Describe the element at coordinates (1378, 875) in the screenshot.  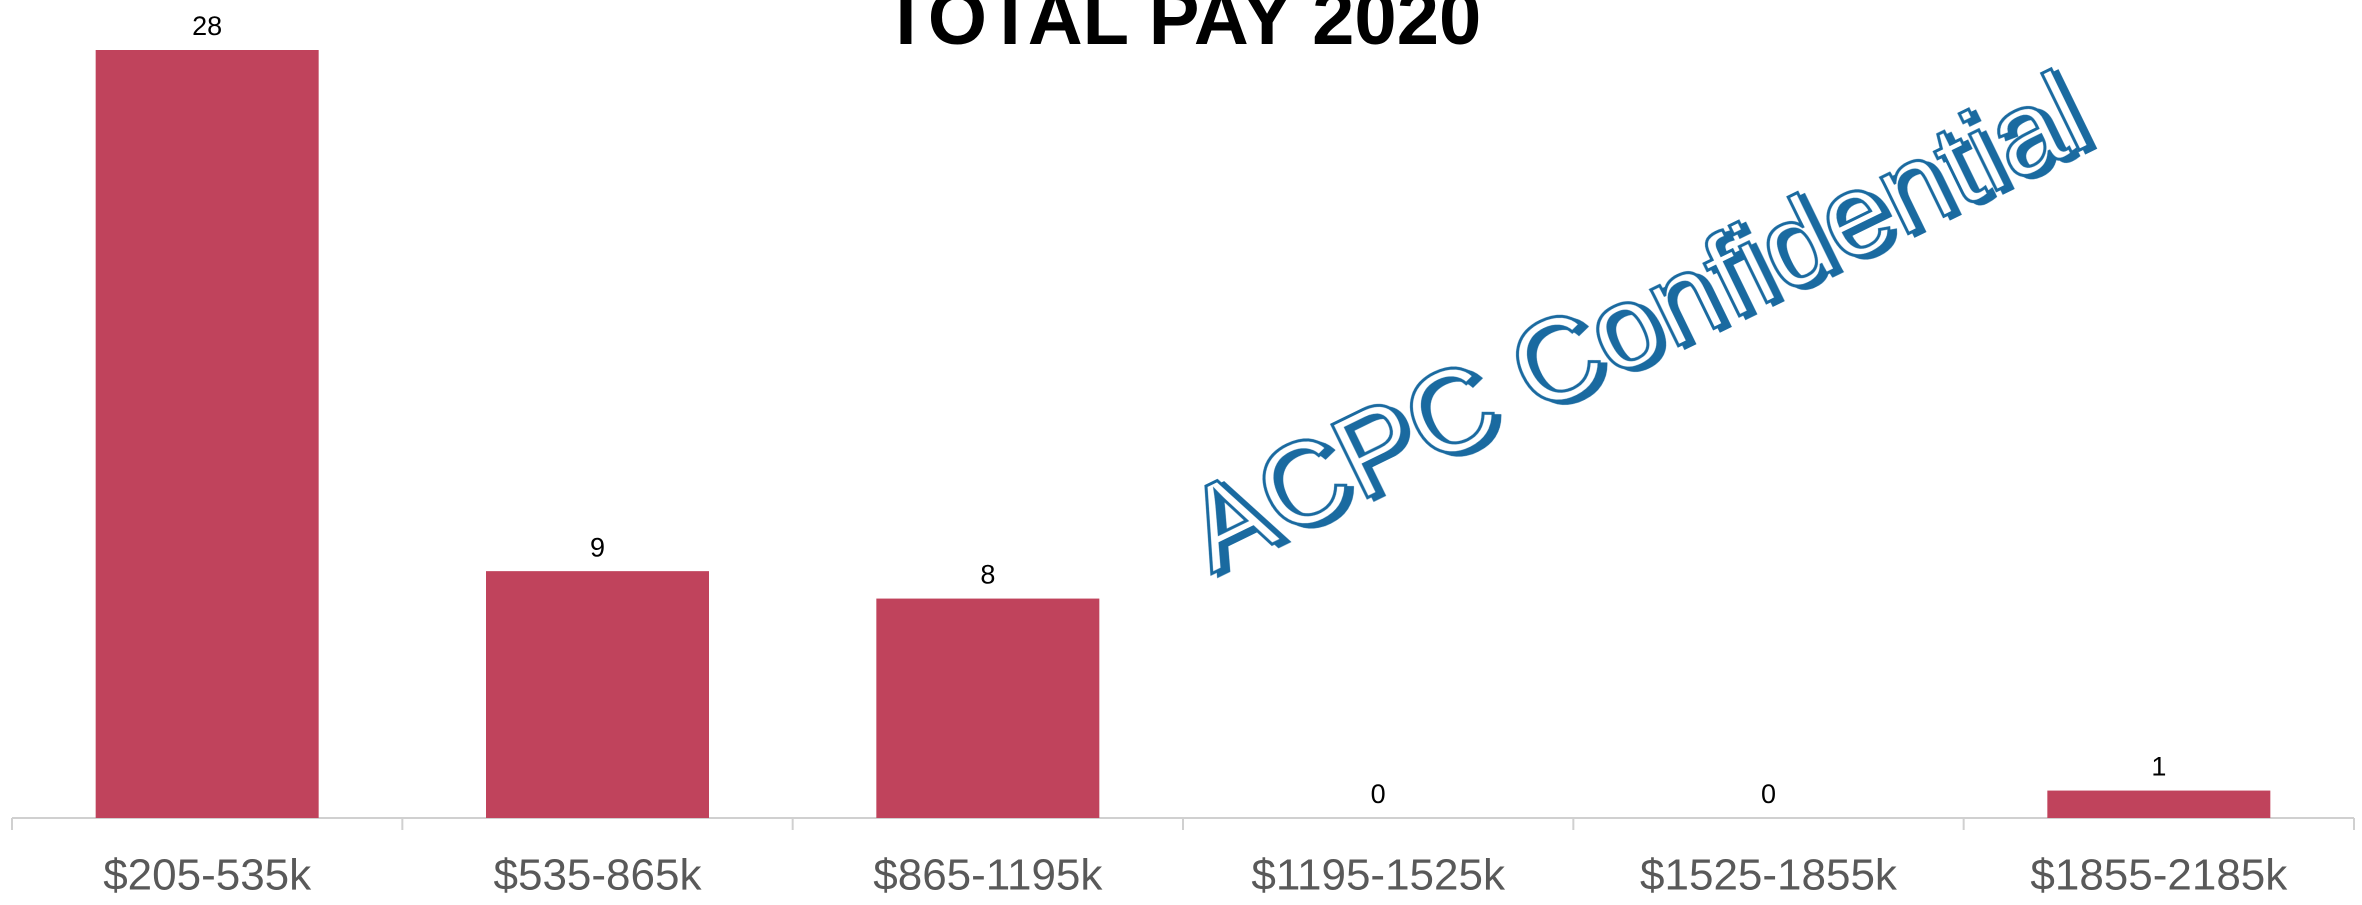
I see `x-tick-label: $1195-1525k` at that location.